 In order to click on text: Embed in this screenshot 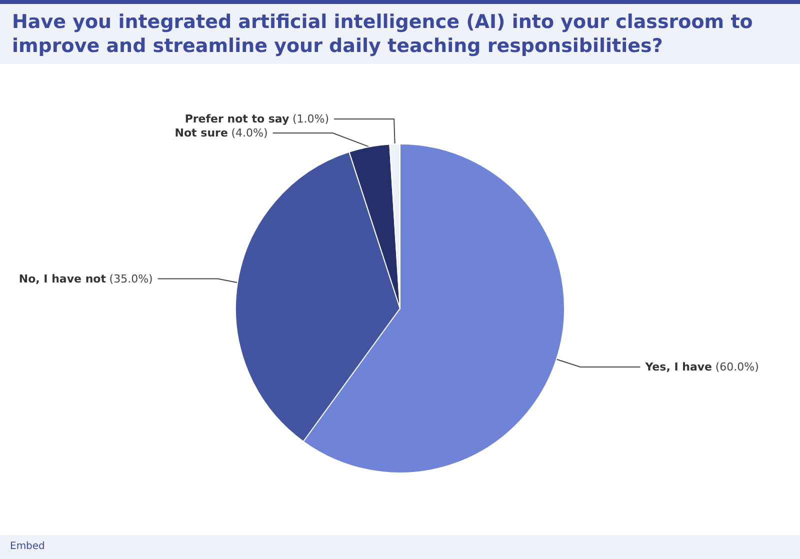, I will do `click(27, 546)`.